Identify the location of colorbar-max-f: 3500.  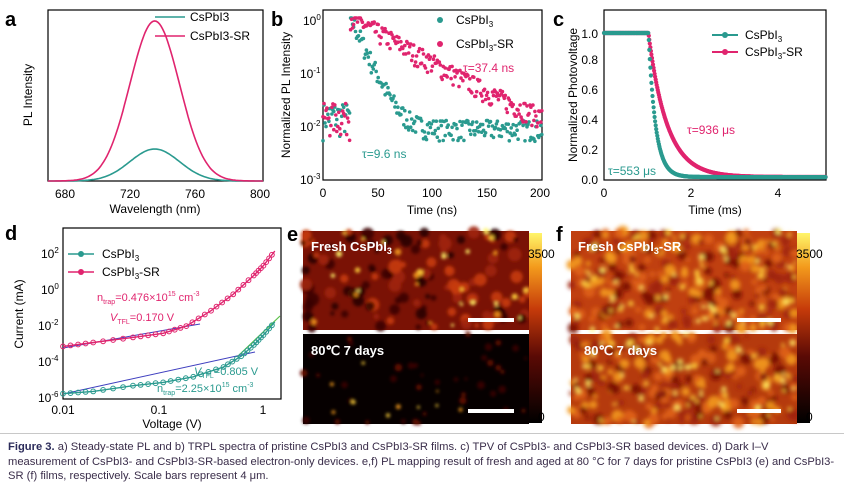
(809, 254).